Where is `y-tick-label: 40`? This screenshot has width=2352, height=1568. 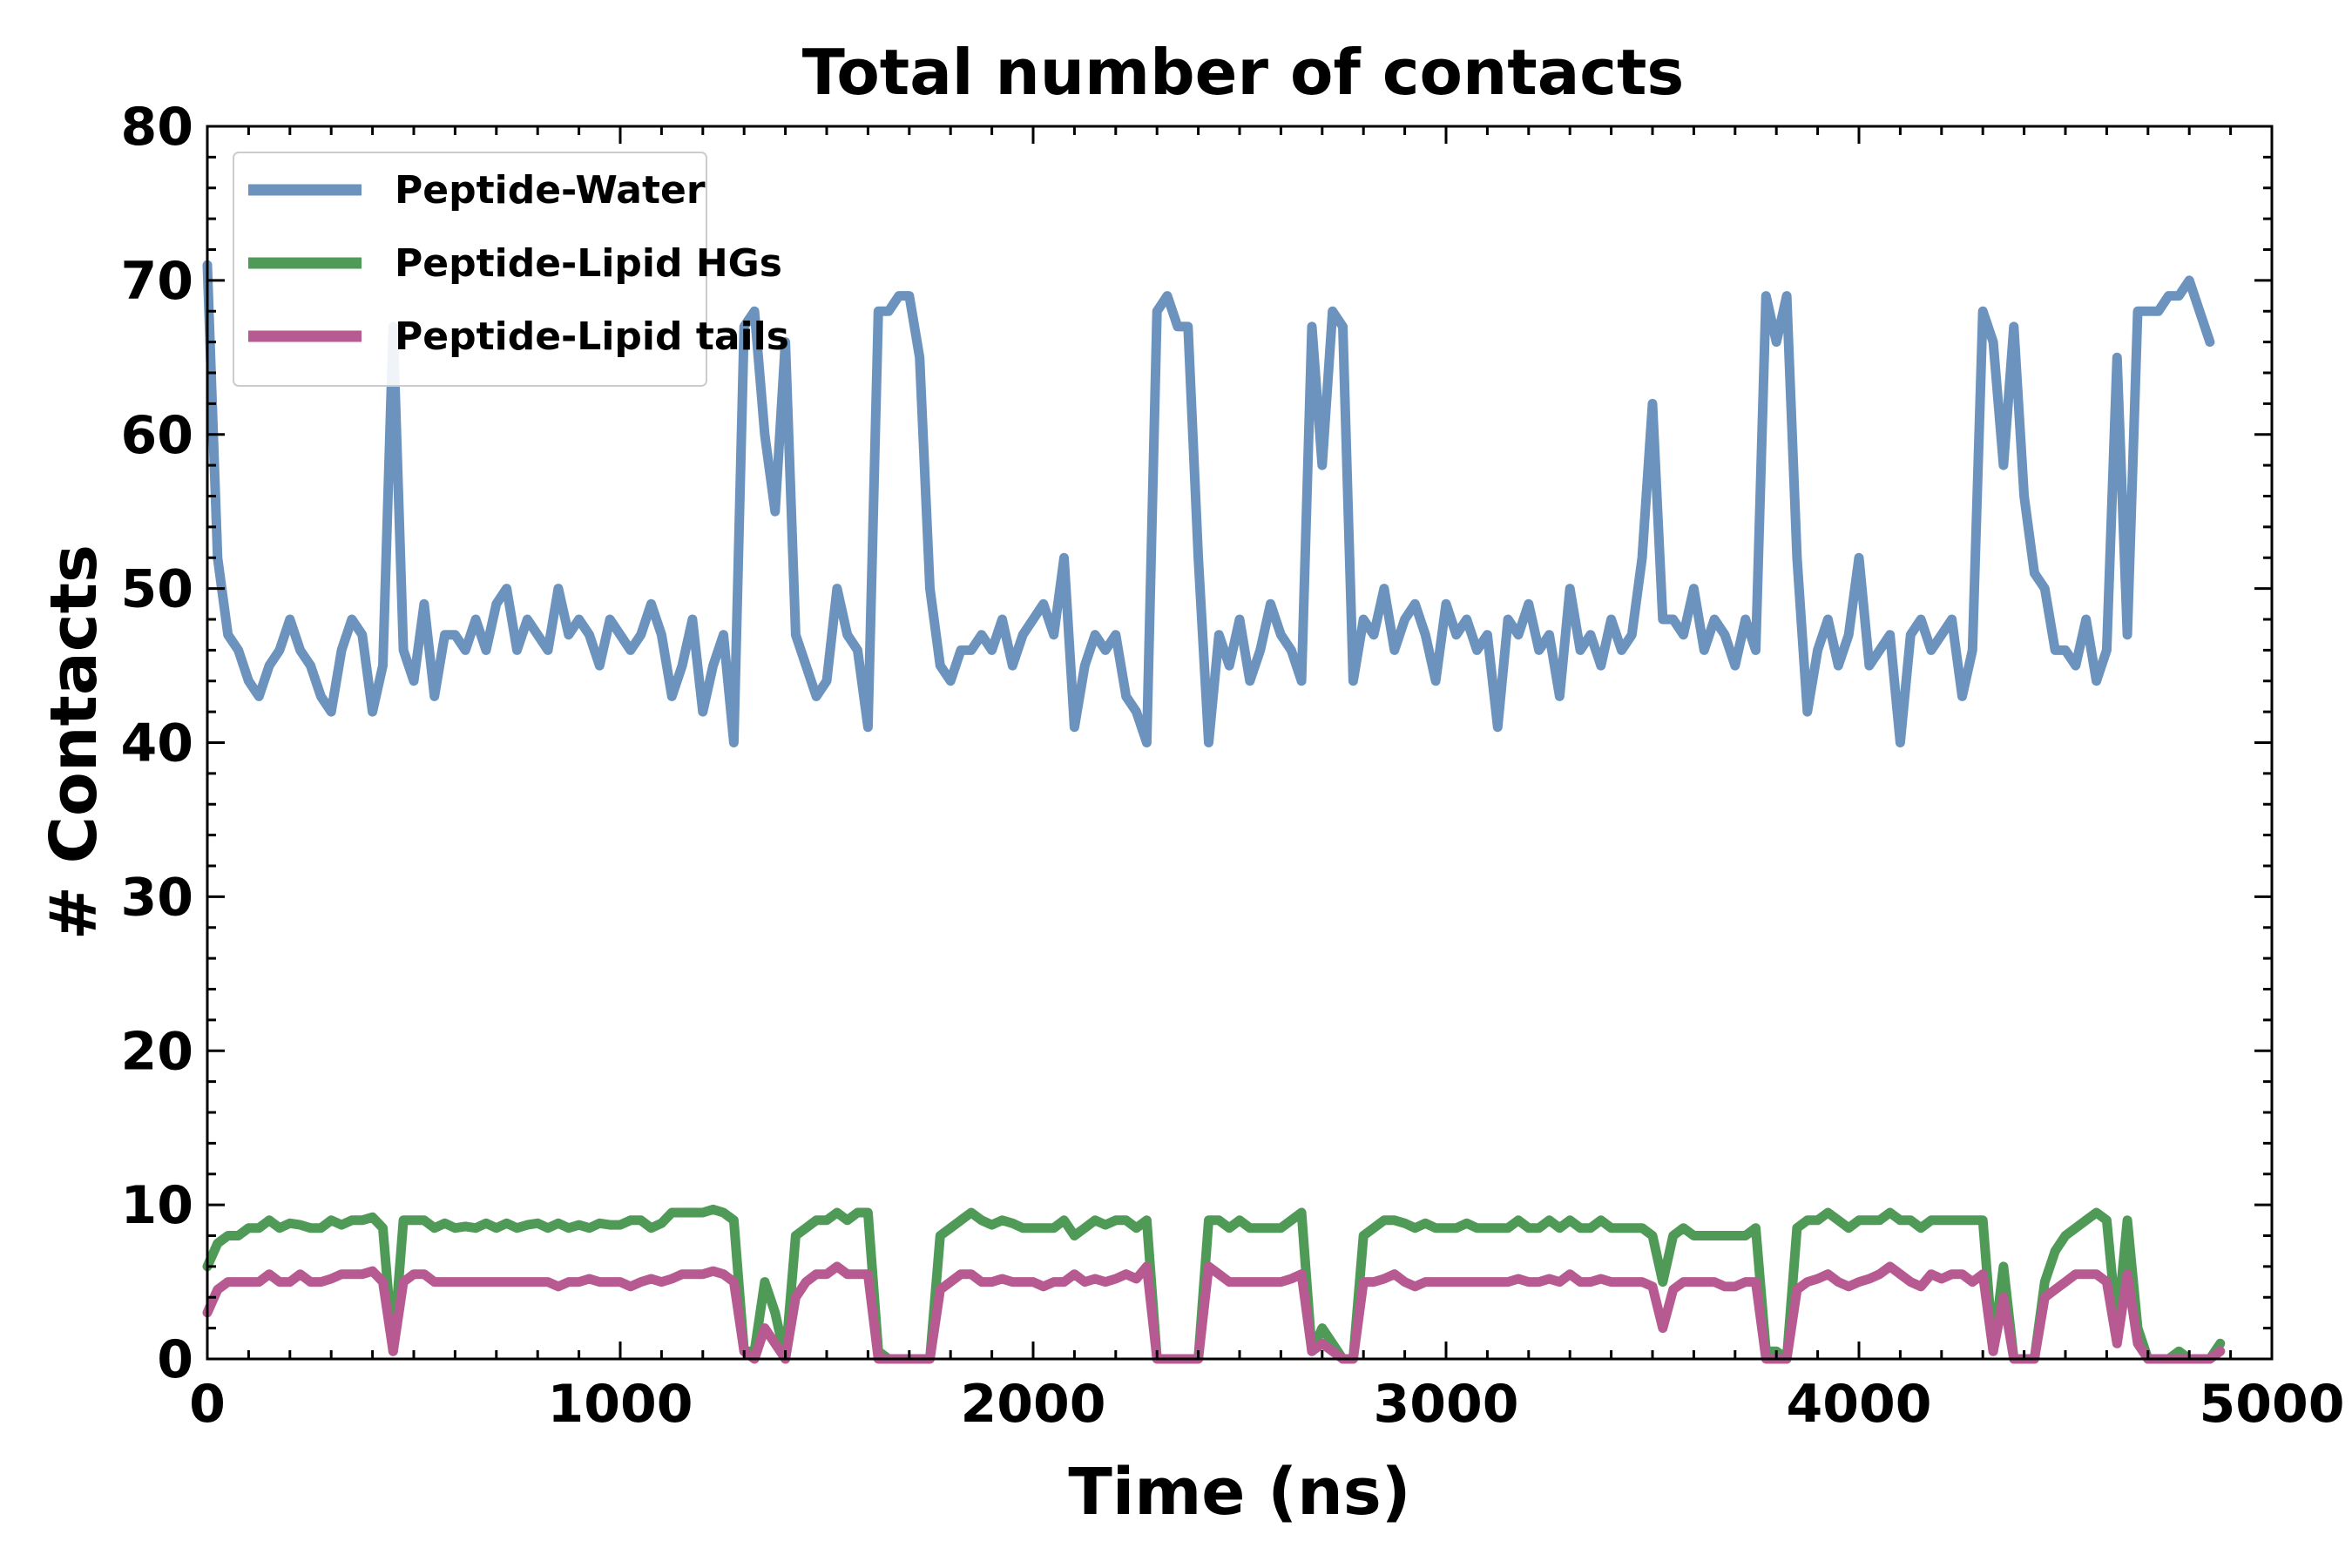
y-tick-label: 40 is located at coordinates (157, 743).